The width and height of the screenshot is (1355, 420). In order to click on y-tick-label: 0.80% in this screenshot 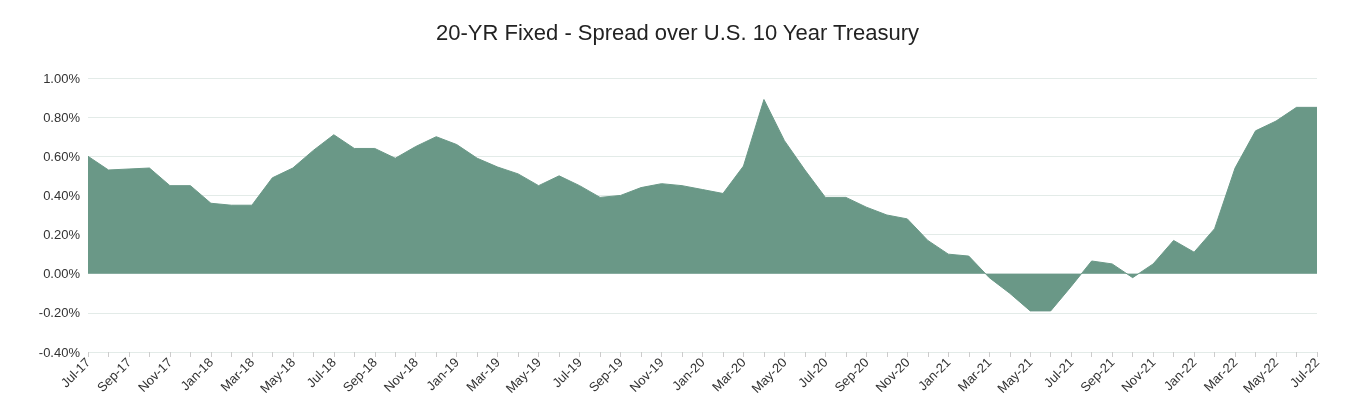, I will do `click(62, 117)`.